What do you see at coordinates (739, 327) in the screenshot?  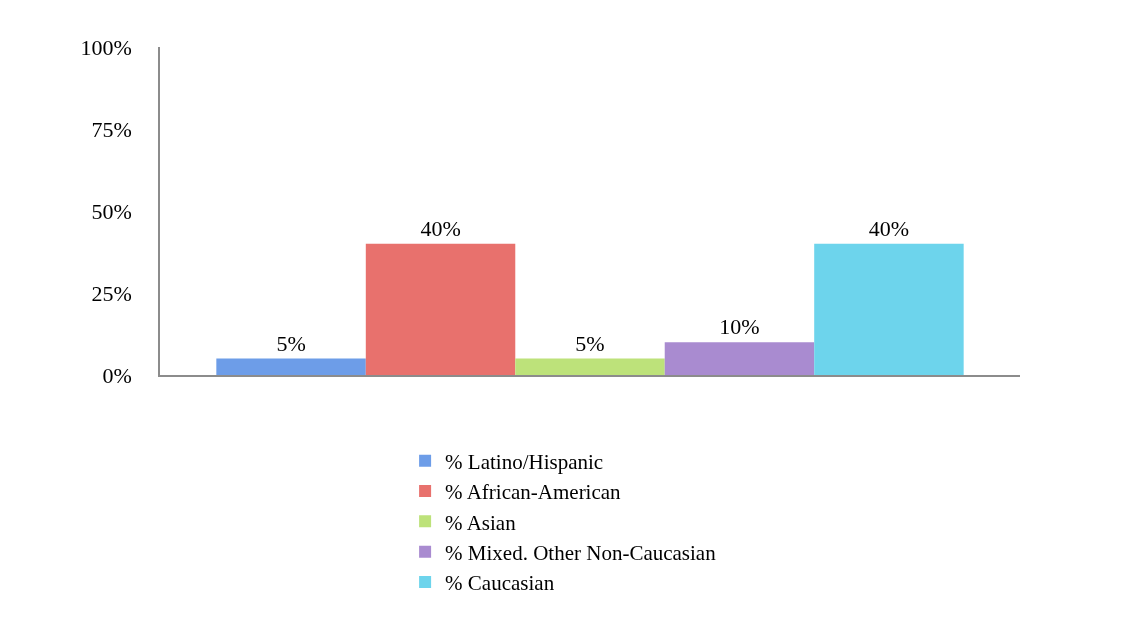 I see `data-label: 10%` at bounding box center [739, 327].